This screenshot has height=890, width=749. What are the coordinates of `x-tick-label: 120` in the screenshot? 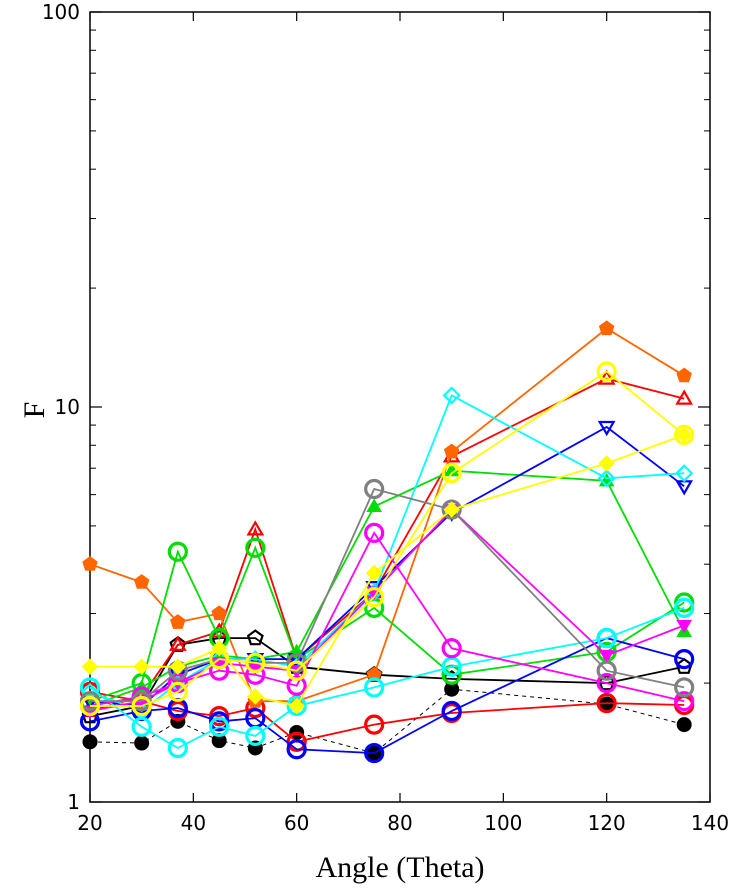 It's located at (607, 823).